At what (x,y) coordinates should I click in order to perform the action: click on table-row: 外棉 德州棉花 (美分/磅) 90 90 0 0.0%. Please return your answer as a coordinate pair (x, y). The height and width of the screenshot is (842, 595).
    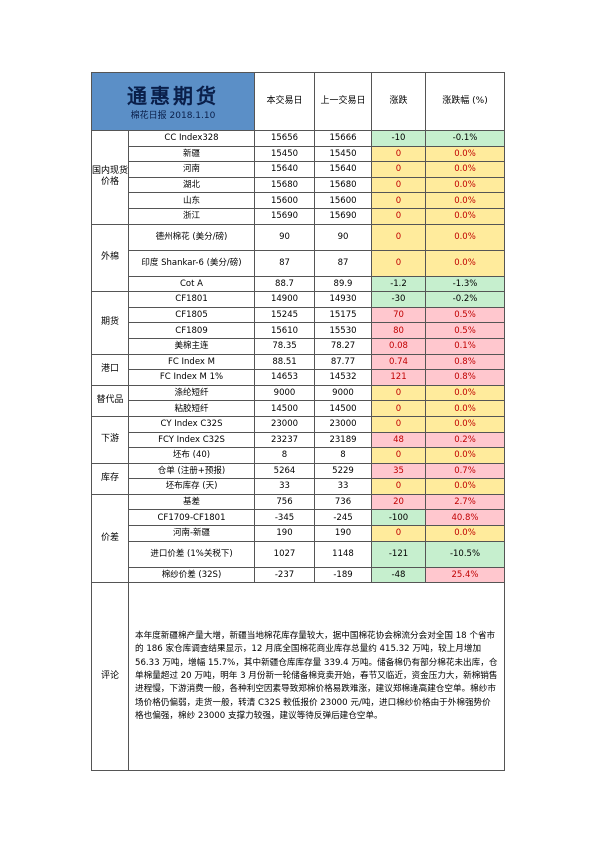
    Looking at the image, I should click on (298, 258).